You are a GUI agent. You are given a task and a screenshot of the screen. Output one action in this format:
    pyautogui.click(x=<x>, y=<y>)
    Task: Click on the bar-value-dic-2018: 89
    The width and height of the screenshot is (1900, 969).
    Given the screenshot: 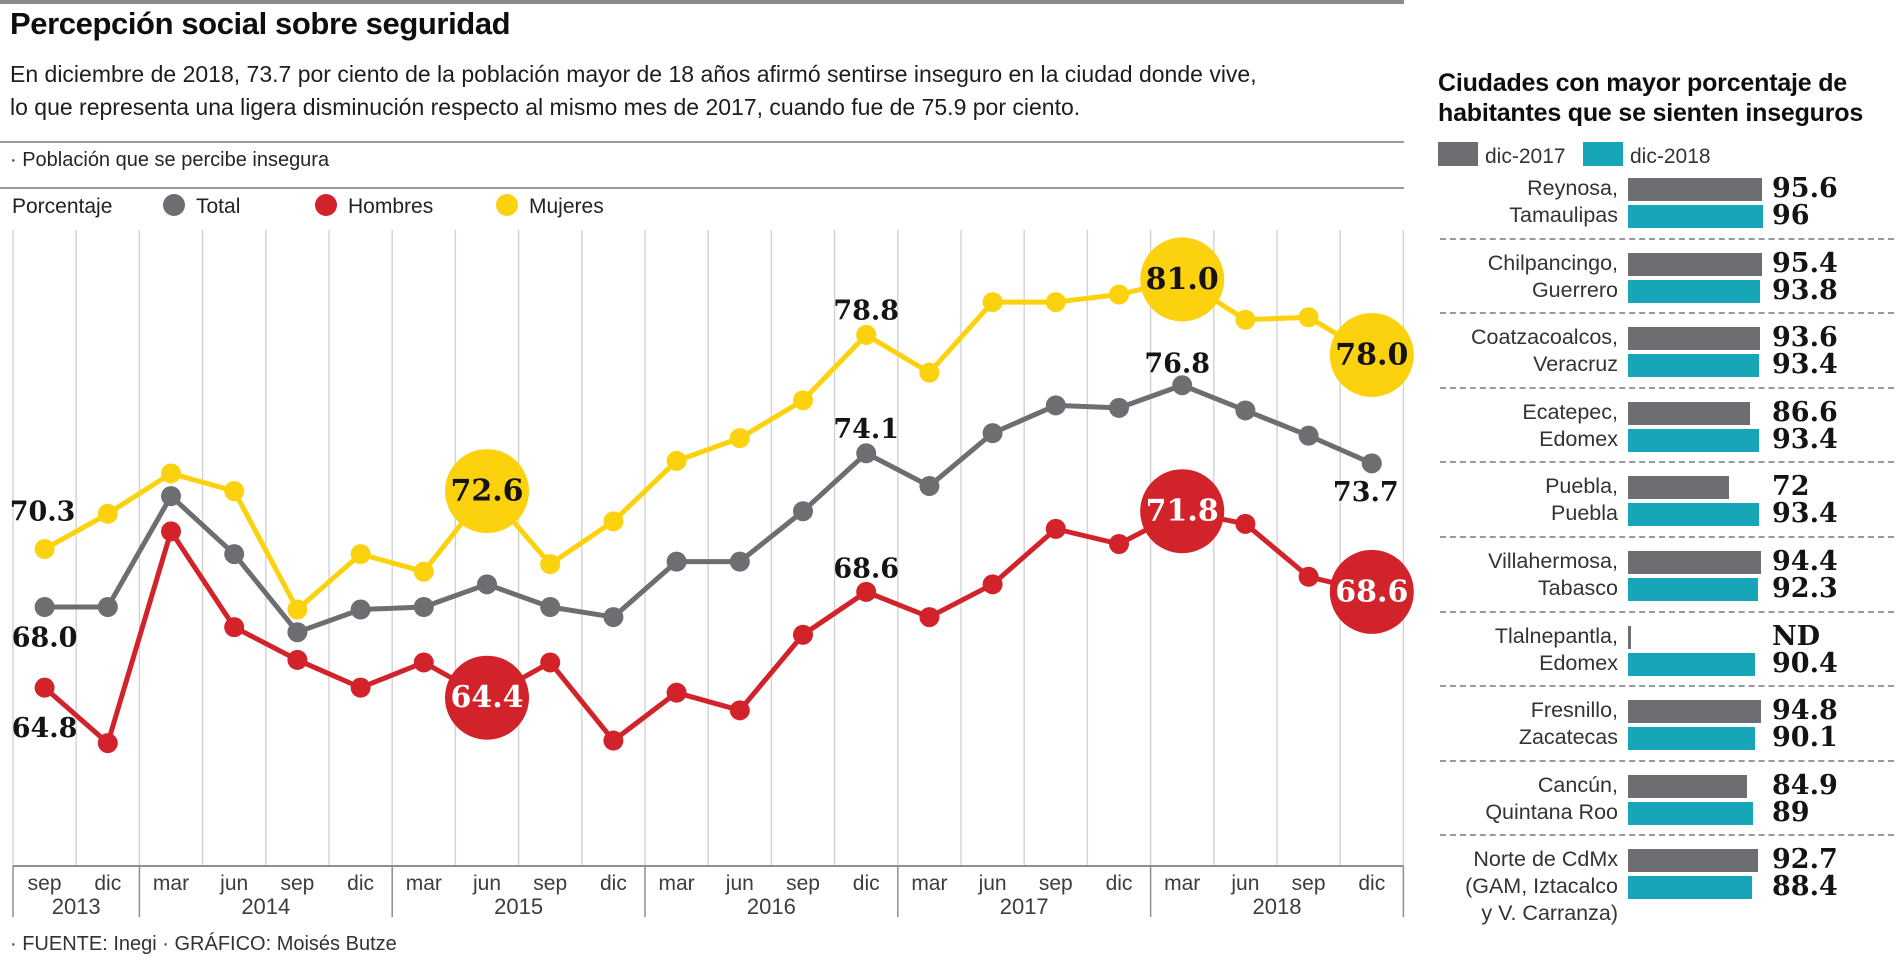 What is the action you would take?
    pyautogui.click(x=1791, y=812)
    